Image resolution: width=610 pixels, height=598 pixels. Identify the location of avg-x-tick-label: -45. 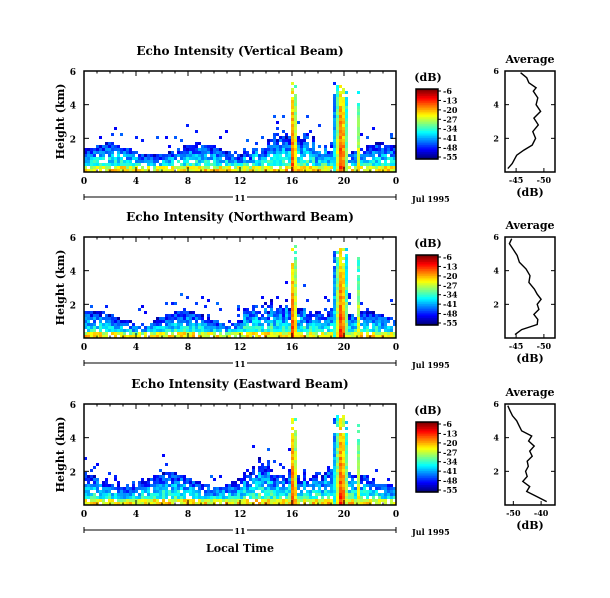
(516, 180).